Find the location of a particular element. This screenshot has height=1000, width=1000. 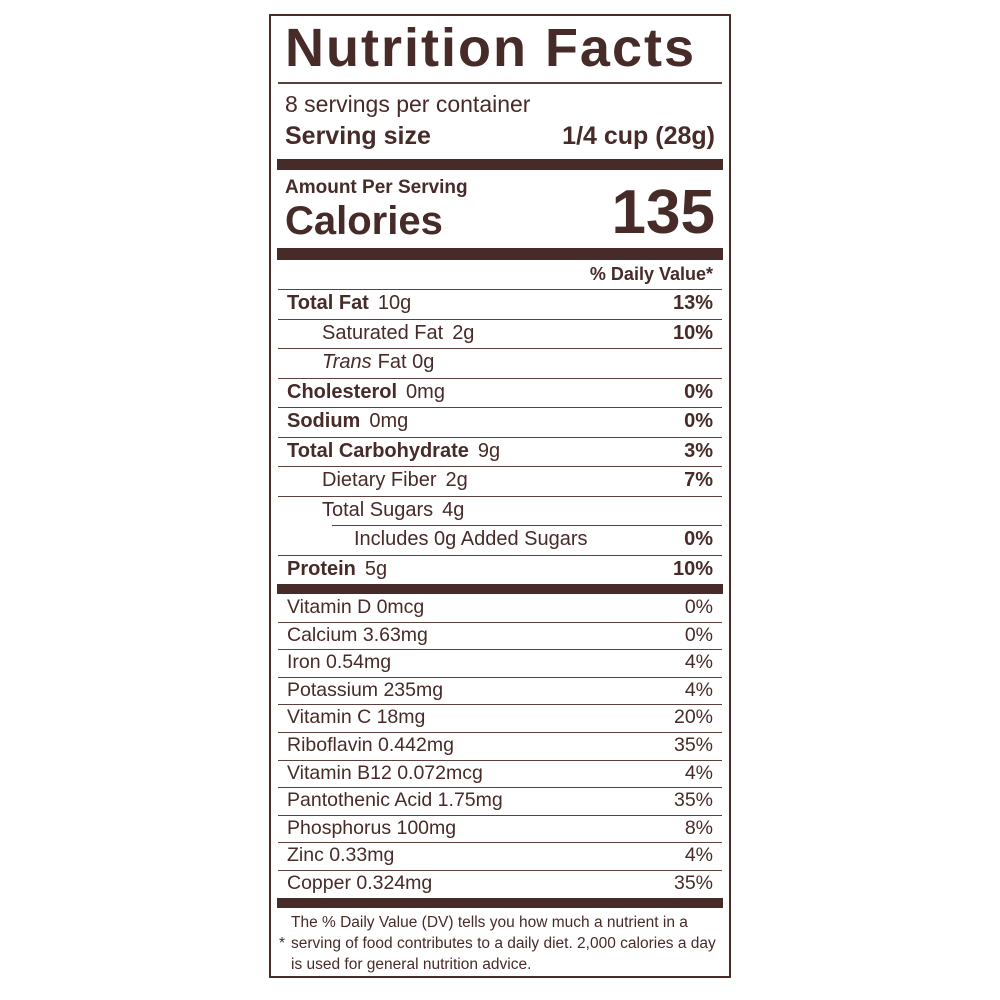

serving-size-value: 1/4 cup (28g) is located at coordinates (638, 136).